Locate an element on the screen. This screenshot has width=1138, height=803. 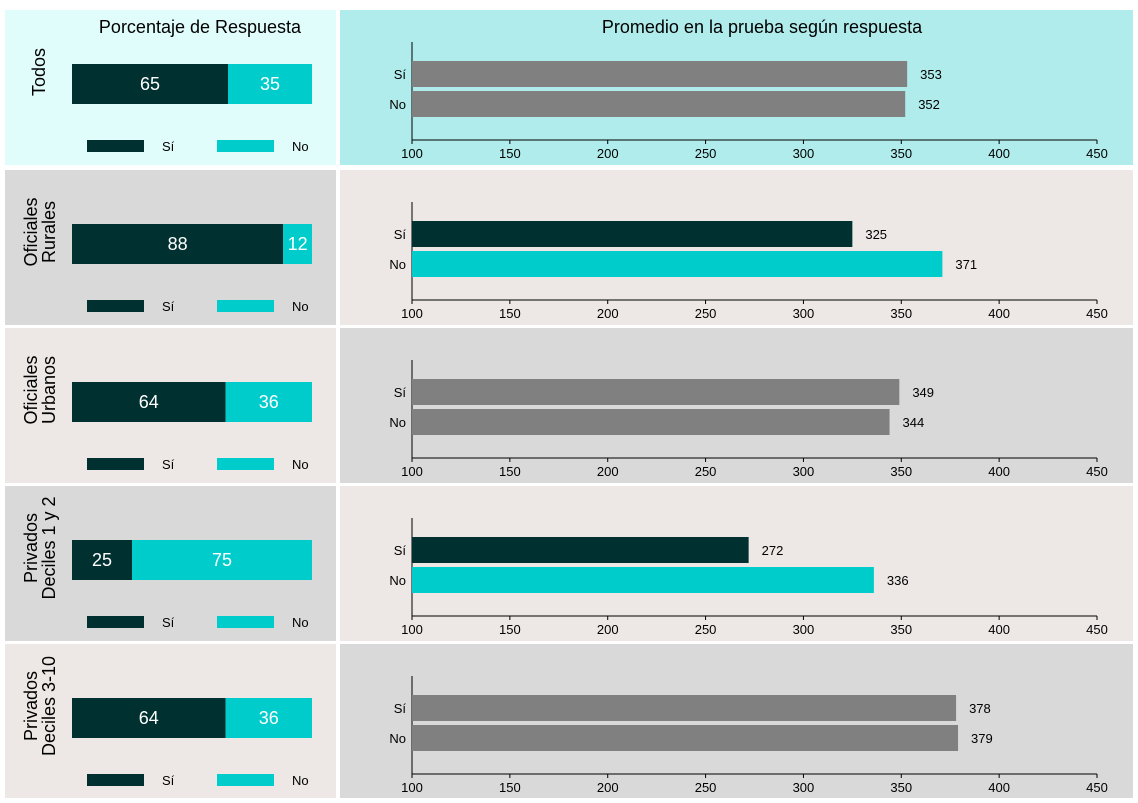
score-value-label: 349 is located at coordinates (923, 392).